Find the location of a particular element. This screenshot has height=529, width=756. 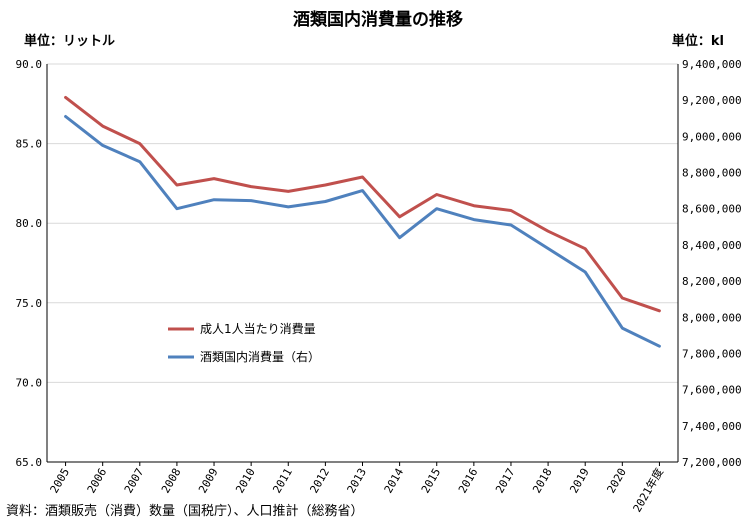

left-axis-ticks: 65.0 70.0 75.0 80.0 85.0 90.0 is located at coordinates (29, 263).